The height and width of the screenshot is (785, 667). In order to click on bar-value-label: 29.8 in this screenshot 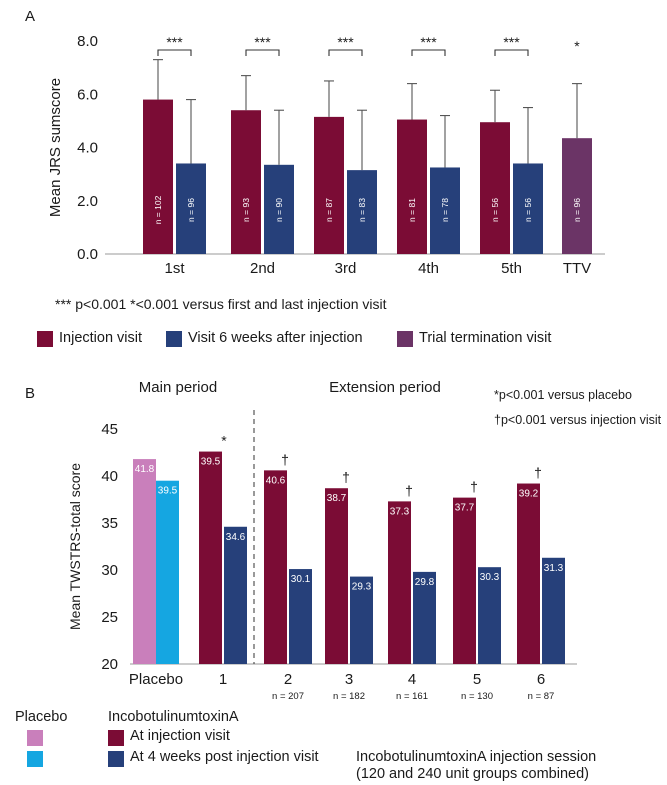, I will do `click(425, 582)`.